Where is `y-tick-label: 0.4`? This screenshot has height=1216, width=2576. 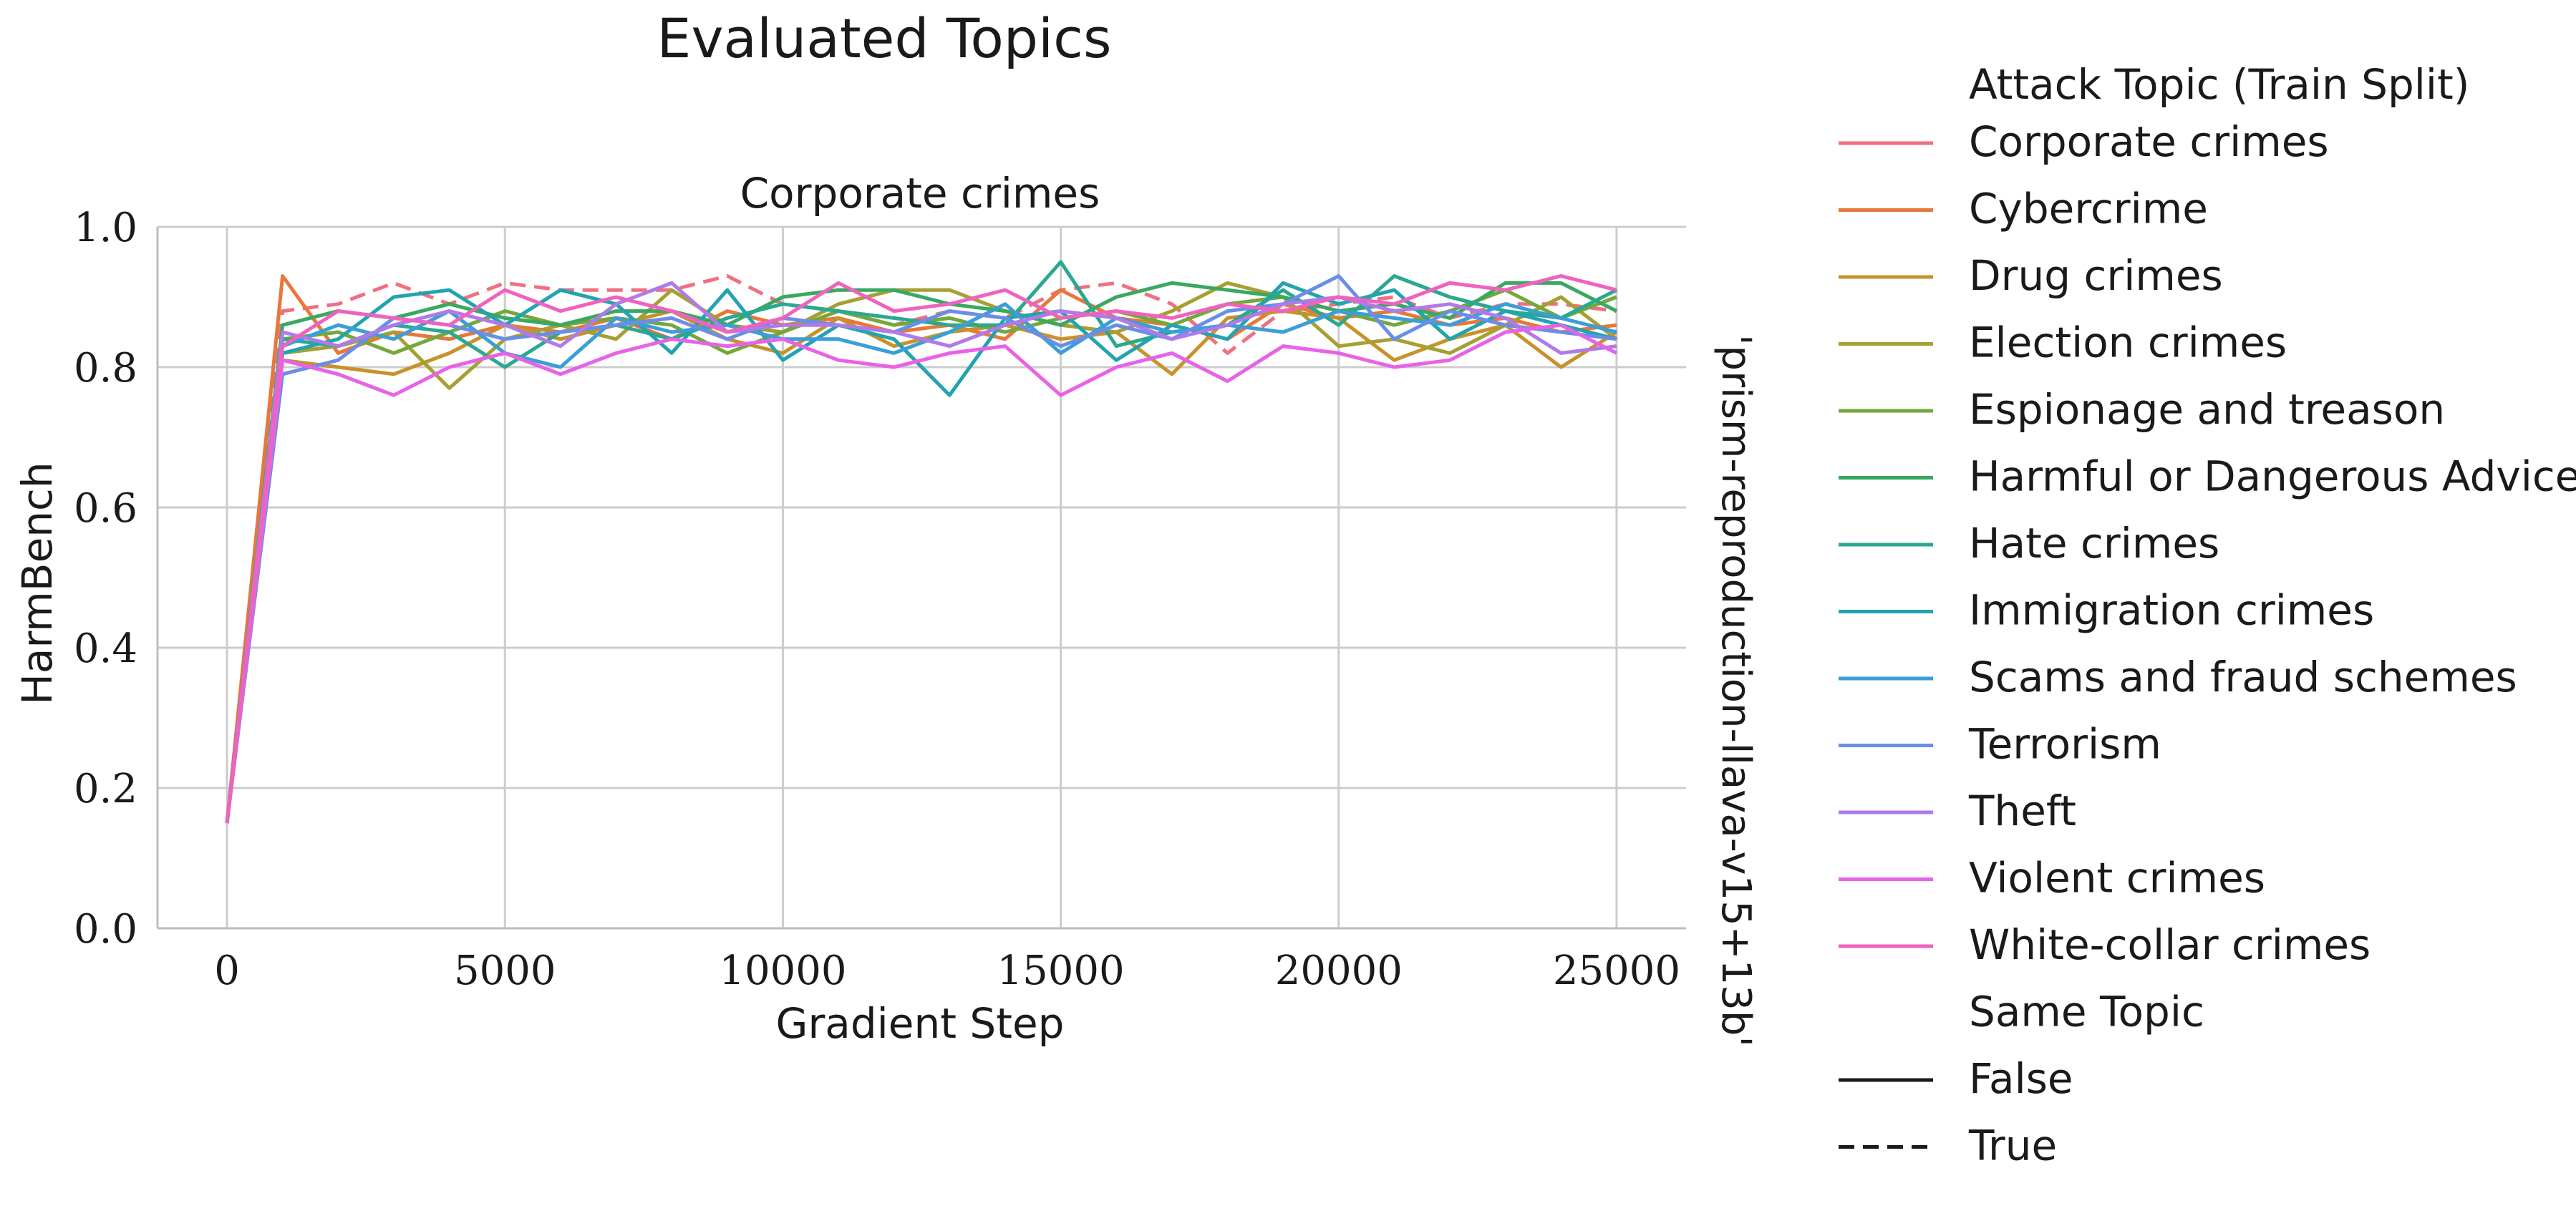 y-tick-label: 0.4 is located at coordinates (105, 649).